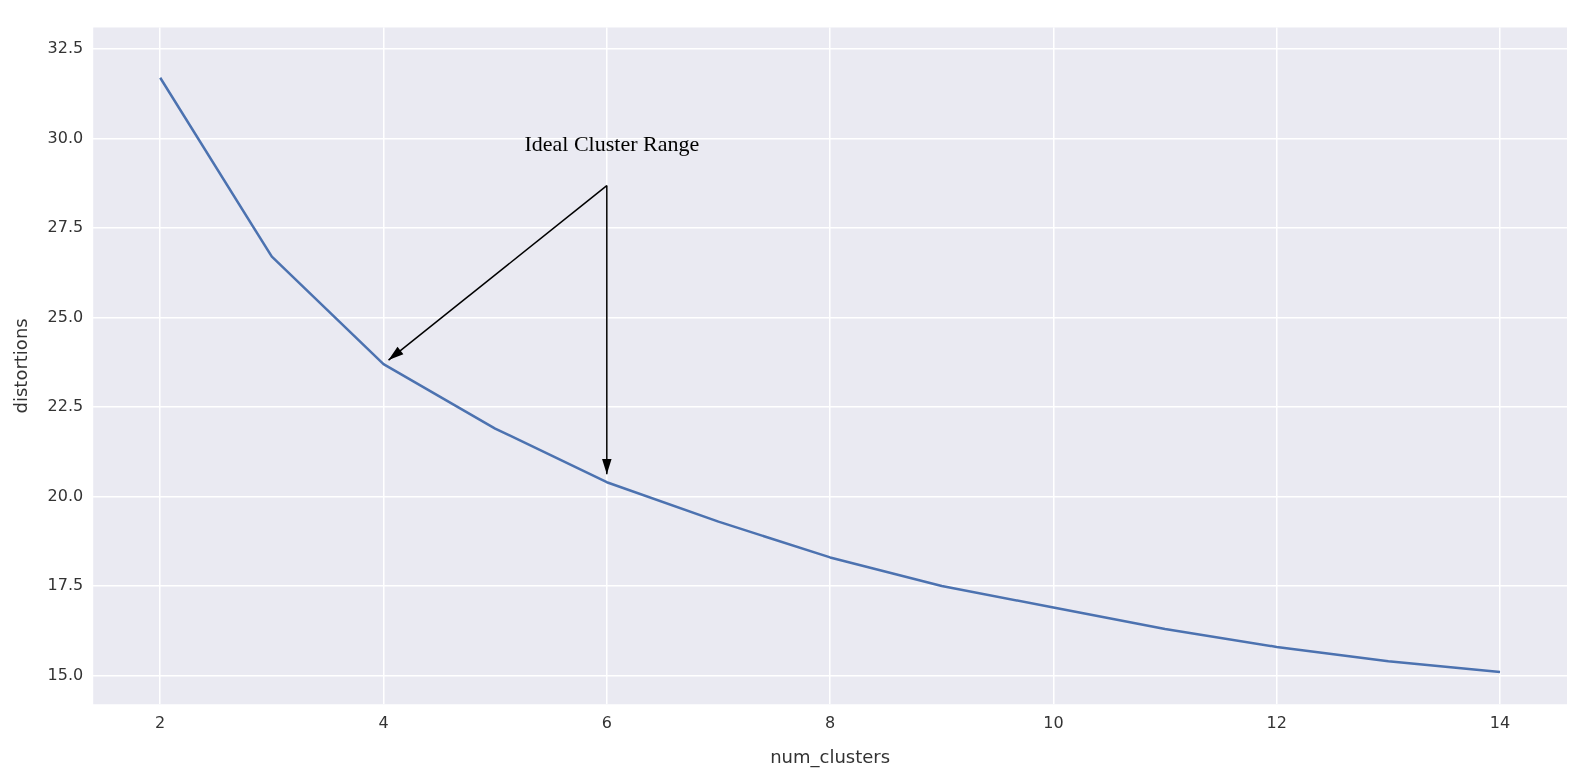  What do you see at coordinates (606, 722) in the screenshot?
I see `x-tick-label: 6` at bounding box center [606, 722].